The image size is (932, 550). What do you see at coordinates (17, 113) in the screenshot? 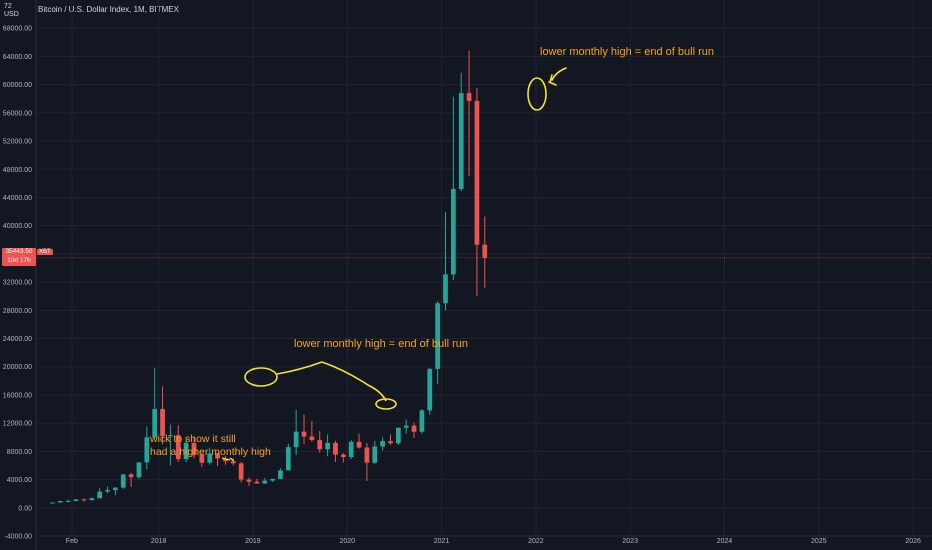
I see `y-tick-label: 56000.00` at bounding box center [17, 113].